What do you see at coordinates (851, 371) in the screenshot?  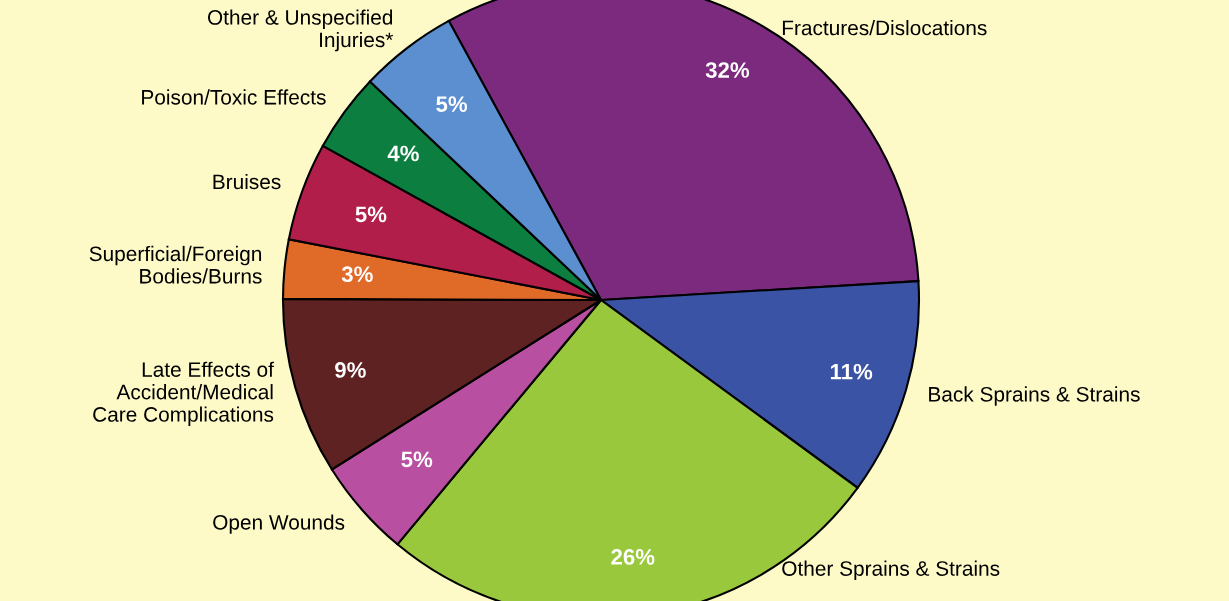 I see `data-label: 11%` at bounding box center [851, 371].